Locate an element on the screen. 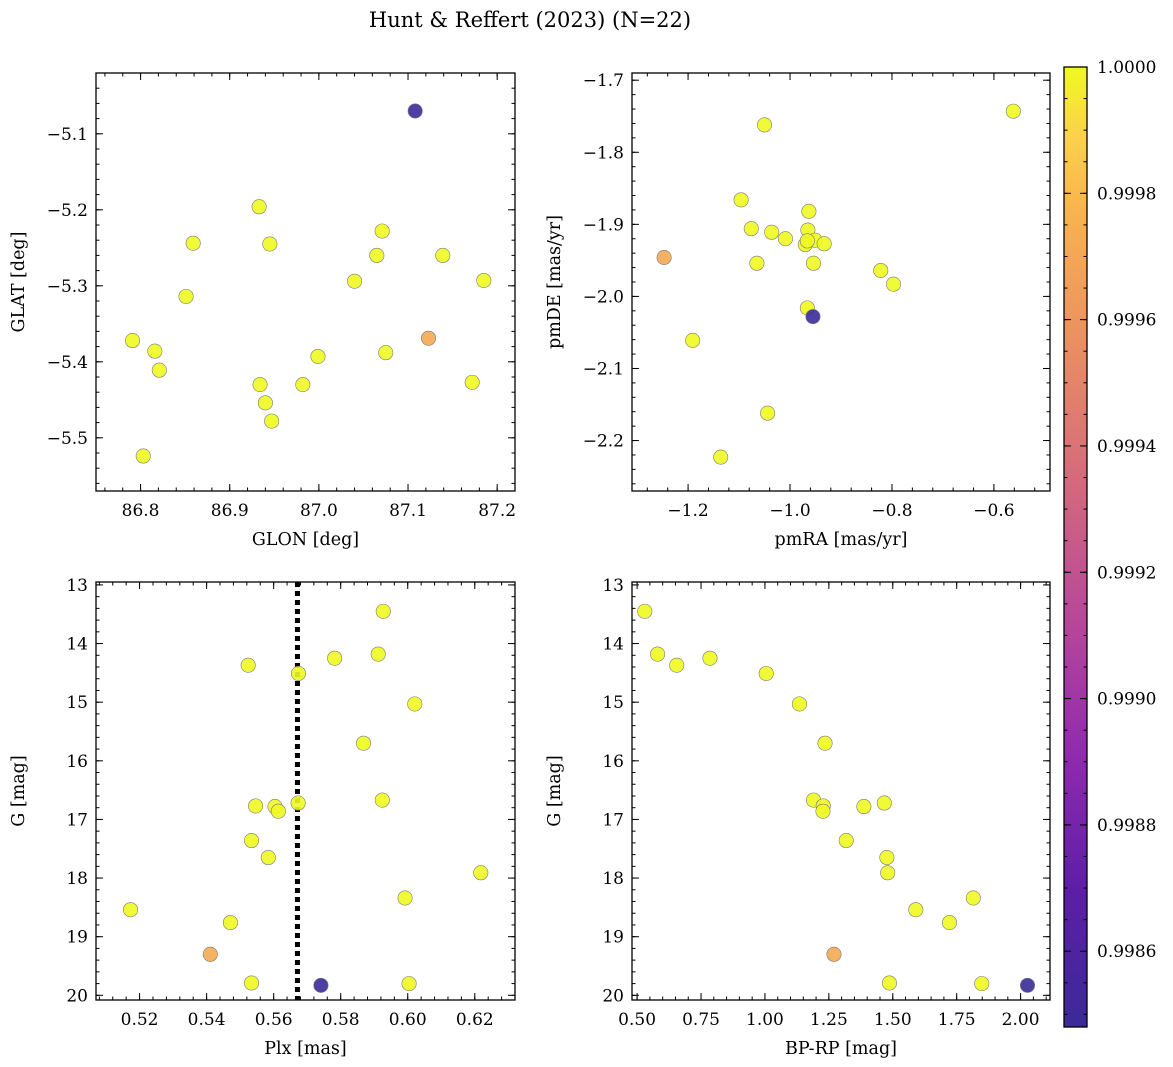 The width and height of the screenshot is (1173, 1067). colorbar-tick-label: 0.9986 is located at coordinates (1126, 952).